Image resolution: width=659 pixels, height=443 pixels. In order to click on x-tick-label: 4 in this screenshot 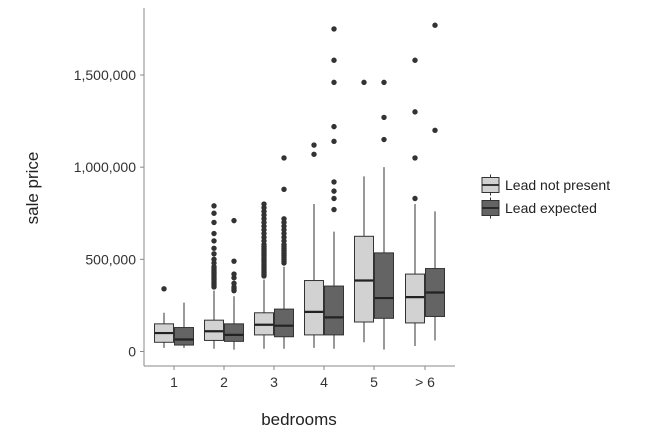, I will do `click(324, 382)`.